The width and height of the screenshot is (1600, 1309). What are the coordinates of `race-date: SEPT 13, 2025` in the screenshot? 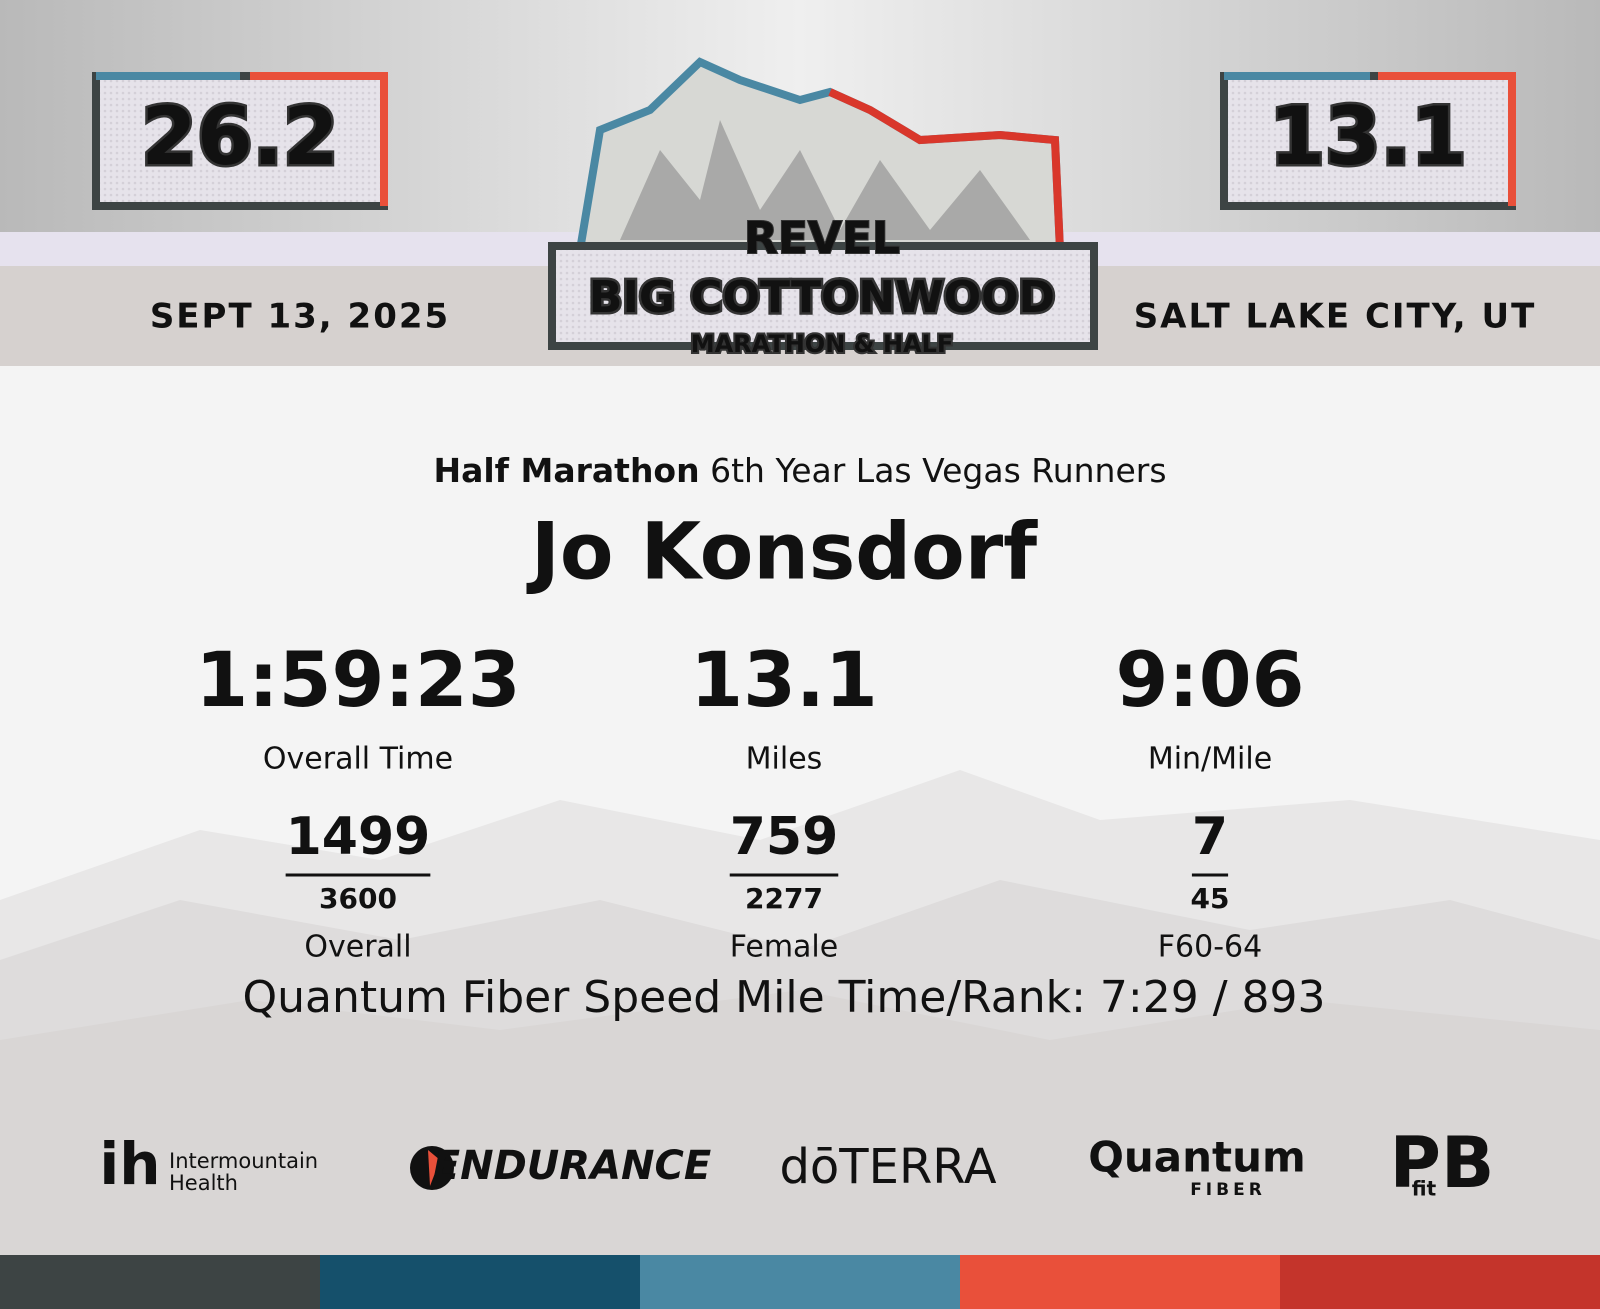 It's located at (300, 317).